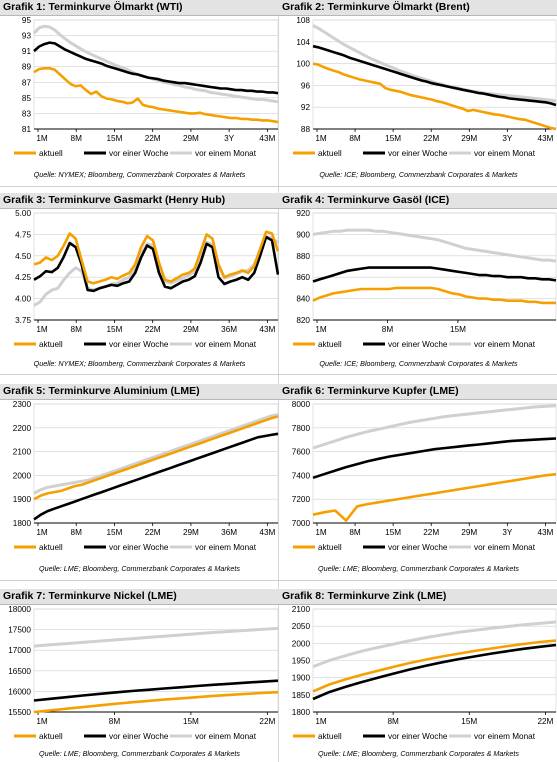 The width and height of the screenshot is (557, 762). What do you see at coordinates (301, 523) in the screenshot?
I see `y-tick-label: 7000` at bounding box center [301, 523].